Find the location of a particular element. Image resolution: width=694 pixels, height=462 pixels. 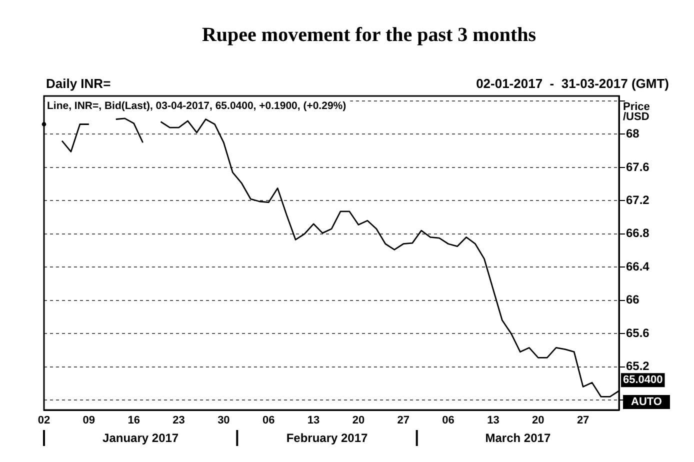

y-tick-label: 66.8 is located at coordinates (638, 233).